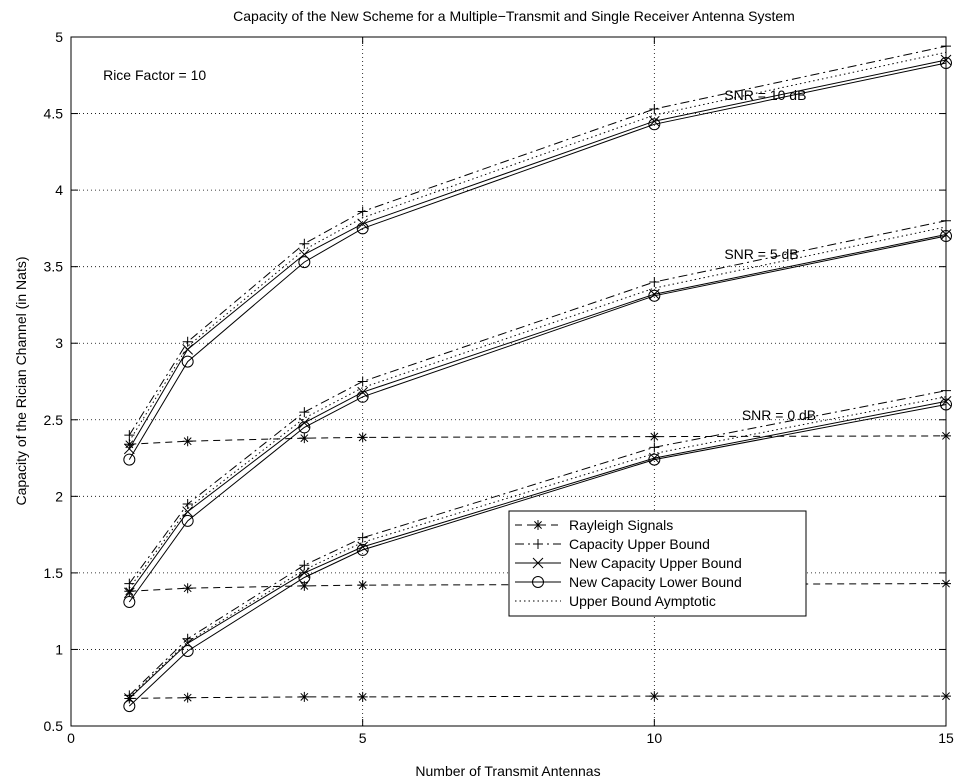  I want to click on y-tick-label: 3, so click(59, 343).